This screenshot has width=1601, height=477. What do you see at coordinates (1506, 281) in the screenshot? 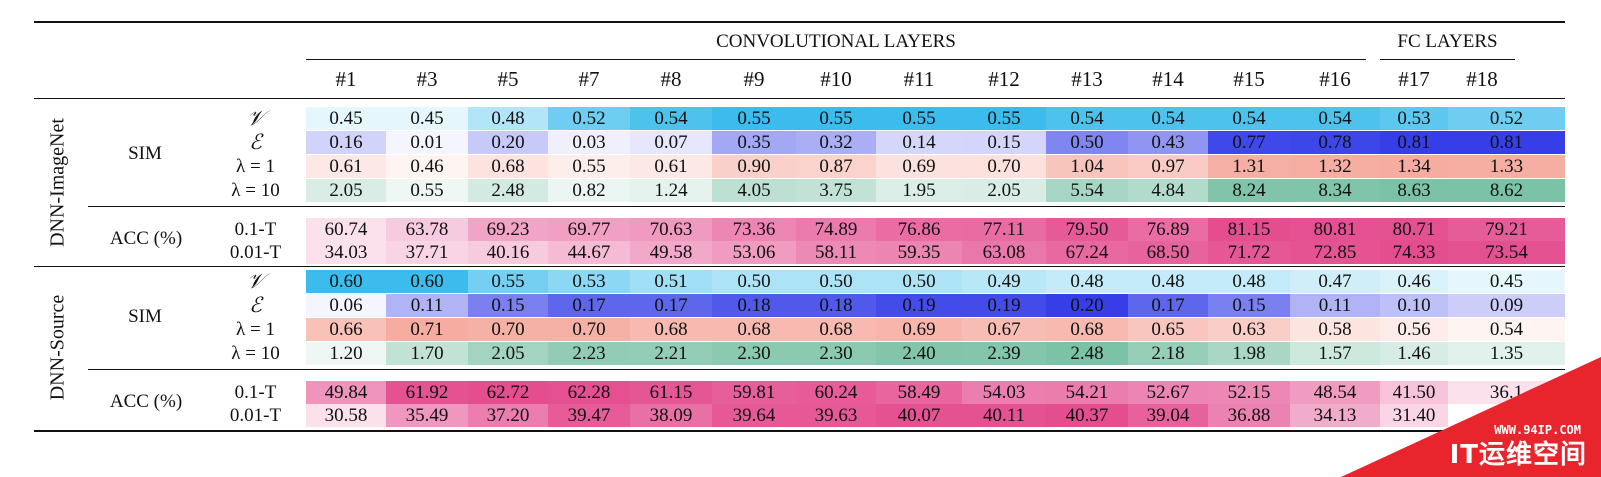
I see `table-cell: 0.45` at bounding box center [1506, 281].